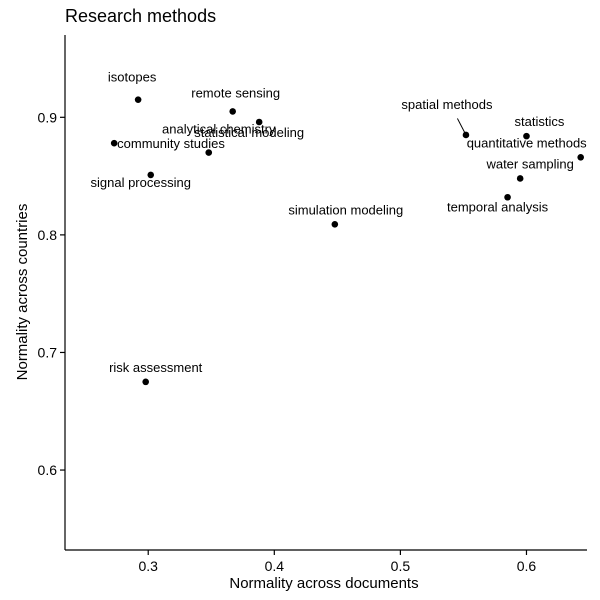 This screenshot has height=600, width=600. I want to click on y-tick-label: 0.6, so click(48, 470).